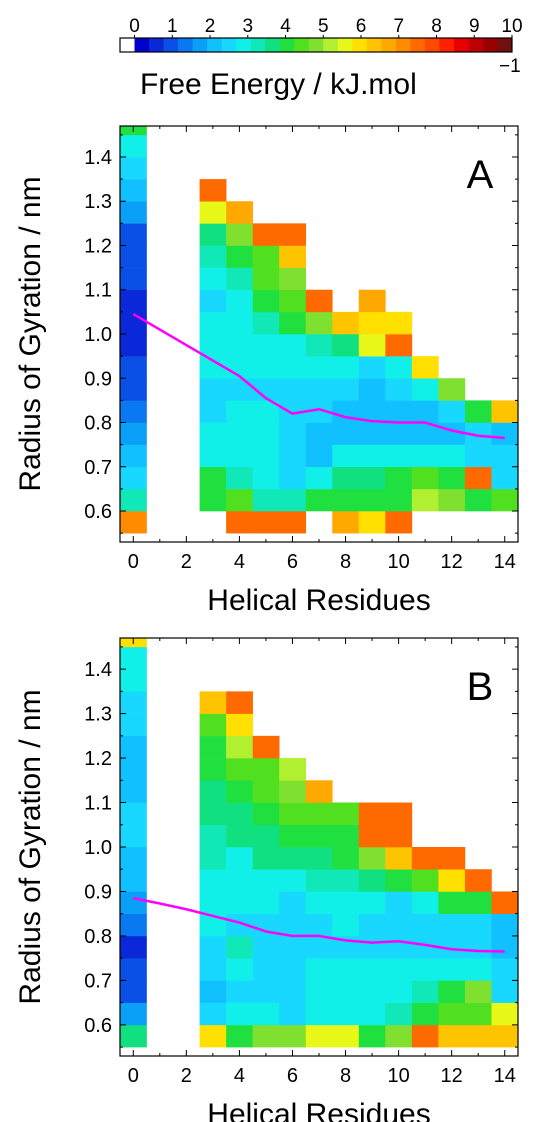  I want to click on x-tick-label: 8, so click(345, 1076).